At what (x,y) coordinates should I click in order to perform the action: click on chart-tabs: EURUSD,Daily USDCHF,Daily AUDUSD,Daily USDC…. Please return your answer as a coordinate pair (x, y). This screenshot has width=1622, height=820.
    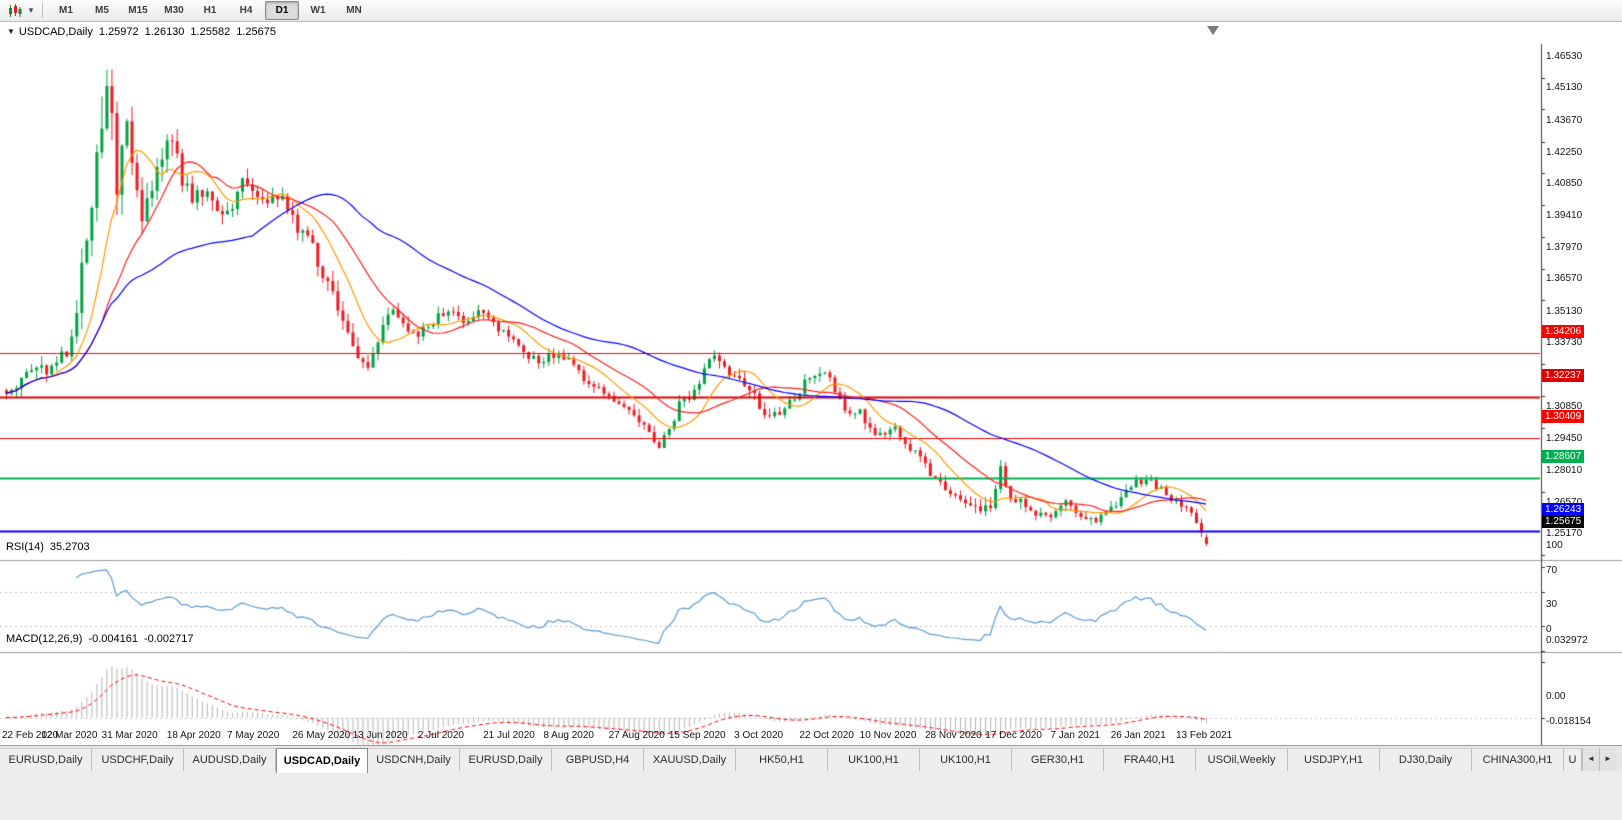
    Looking at the image, I should click on (782, 760).